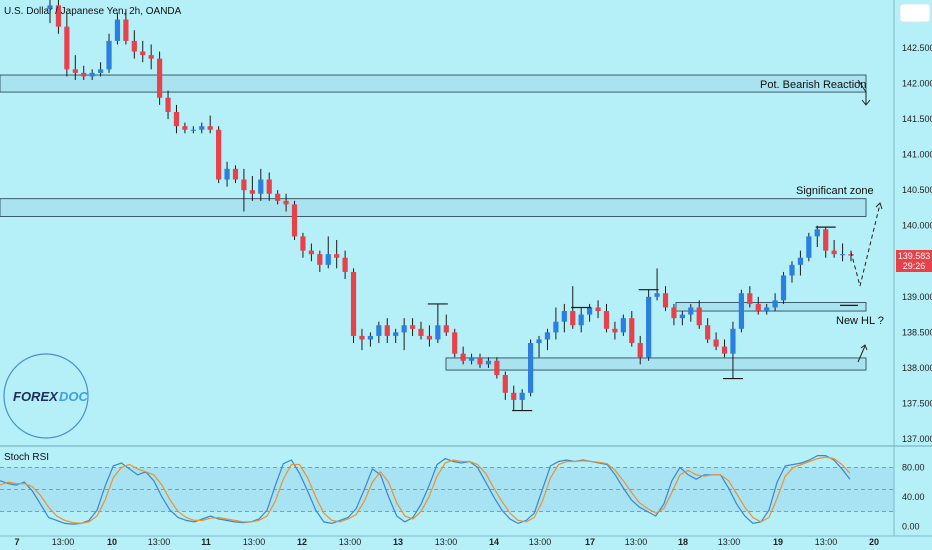 This screenshot has height=550, width=932. I want to click on stoch-k-line, so click(425, 490).